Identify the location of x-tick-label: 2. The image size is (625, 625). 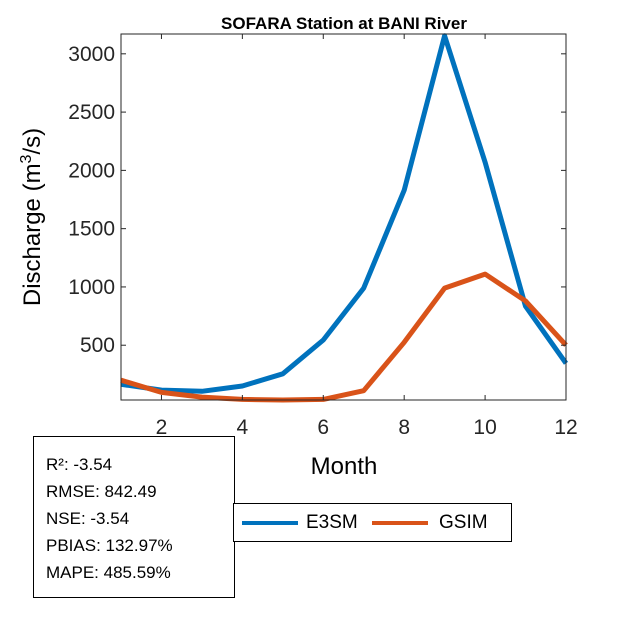
(162, 427).